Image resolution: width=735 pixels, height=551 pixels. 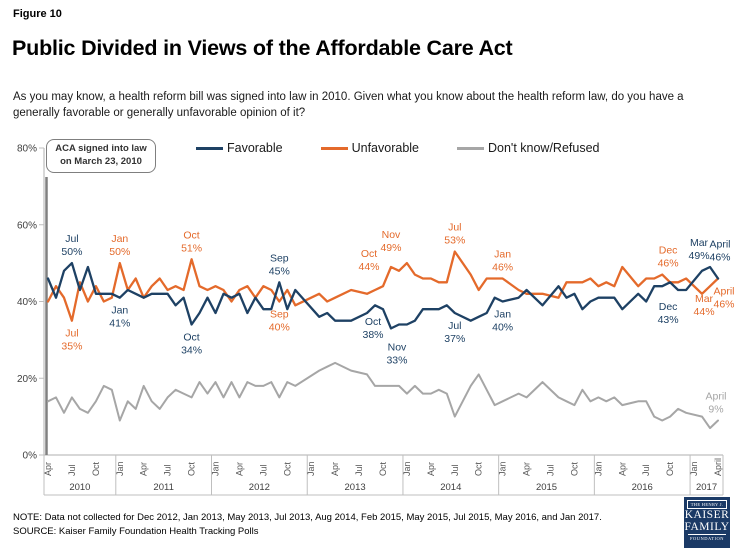 I want to click on unfavorable-point-label: Nov 49%, so click(x=390, y=241).